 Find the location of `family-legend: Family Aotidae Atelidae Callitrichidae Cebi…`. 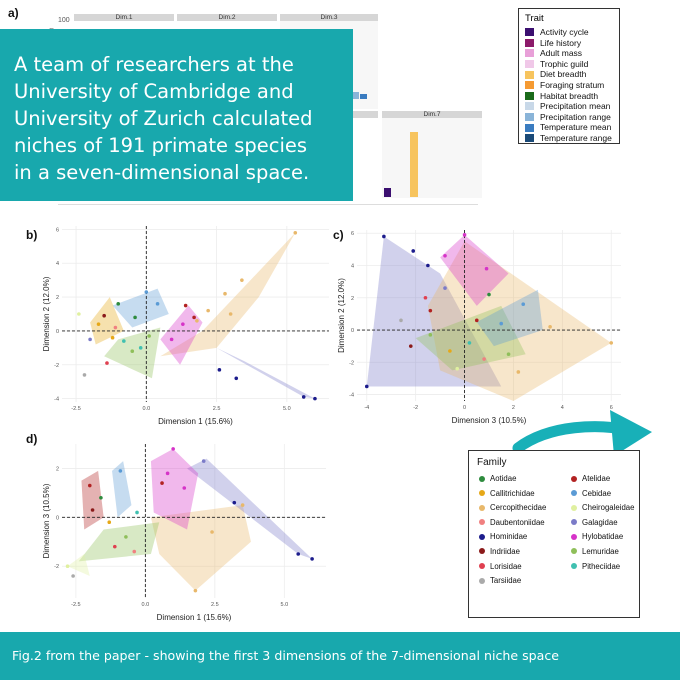

family-legend: Family Aotidae Atelidae Callitrichidae Cebi… is located at coordinates (554, 534).